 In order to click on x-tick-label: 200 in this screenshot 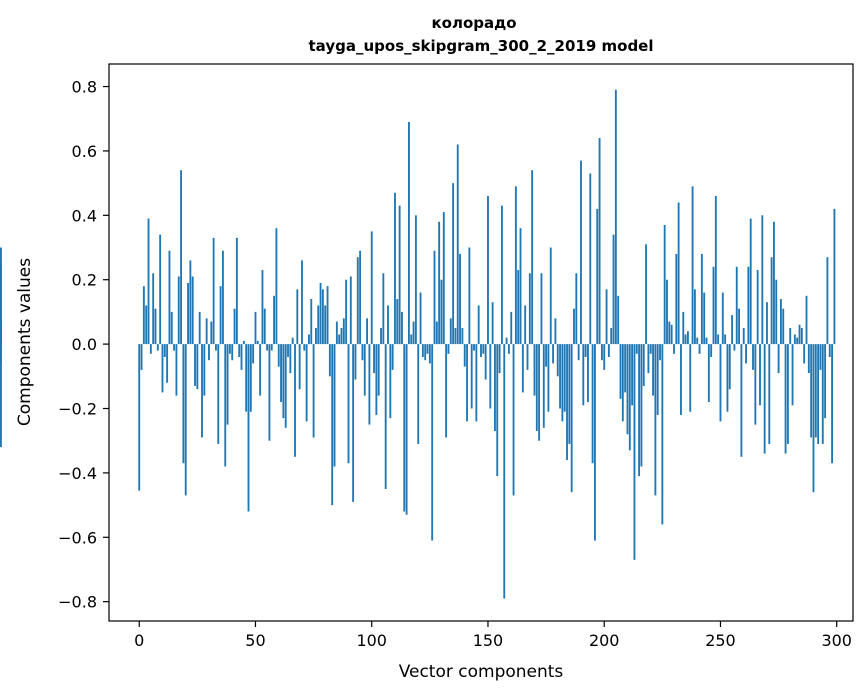, I will do `click(604, 640)`.